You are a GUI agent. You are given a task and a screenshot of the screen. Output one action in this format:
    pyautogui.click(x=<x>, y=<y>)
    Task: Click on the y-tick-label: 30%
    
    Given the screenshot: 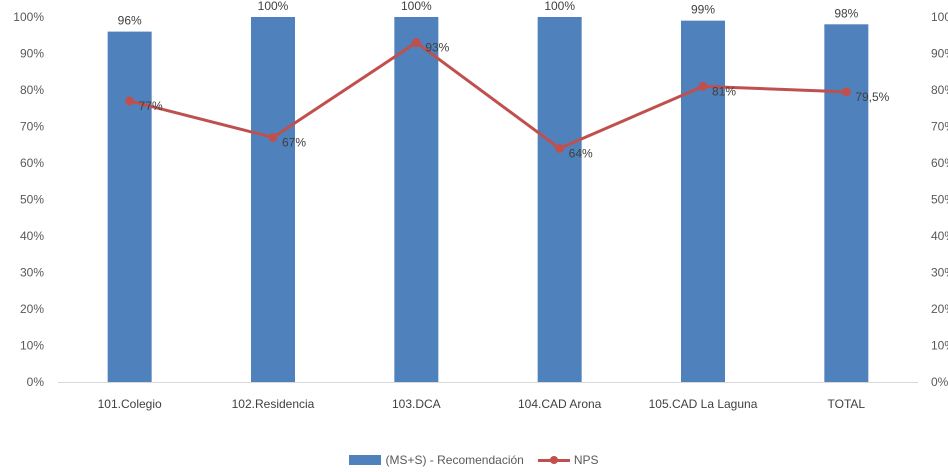 What is the action you would take?
    pyautogui.click(x=32, y=273)
    